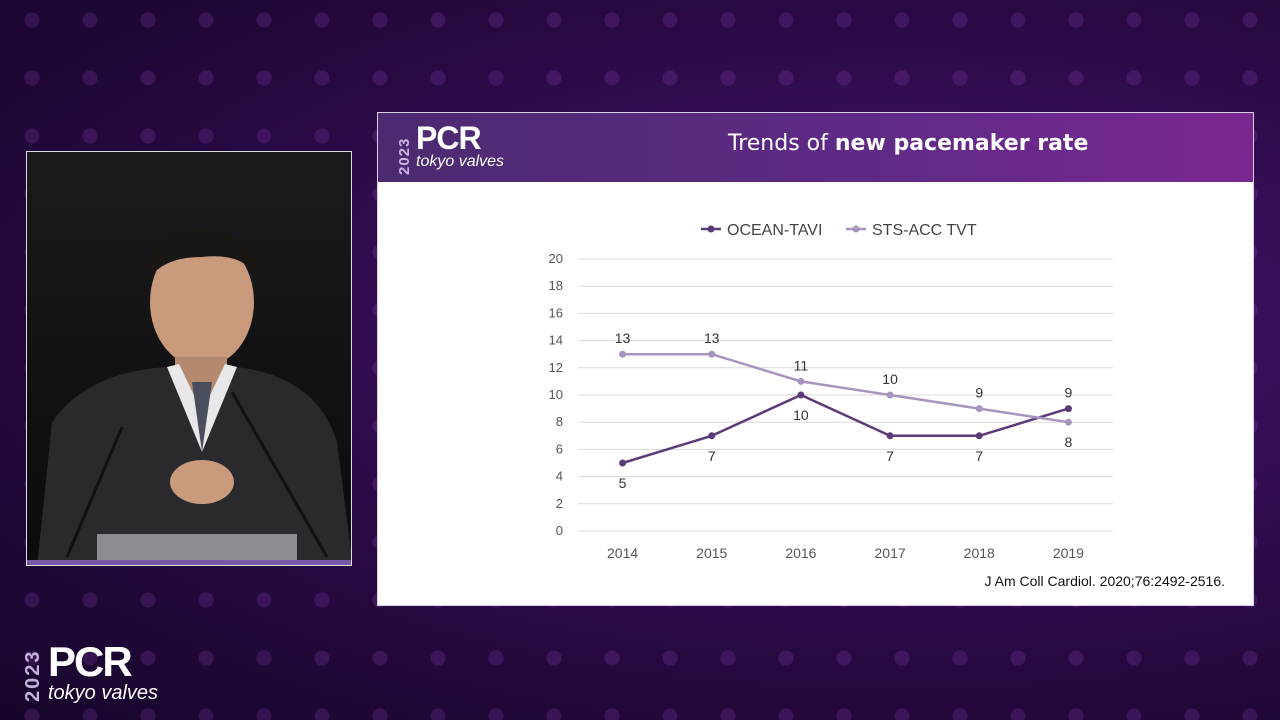  What do you see at coordinates (559, 421) in the screenshot?
I see `y-tick-label: 8` at bounding box center [559, 421].